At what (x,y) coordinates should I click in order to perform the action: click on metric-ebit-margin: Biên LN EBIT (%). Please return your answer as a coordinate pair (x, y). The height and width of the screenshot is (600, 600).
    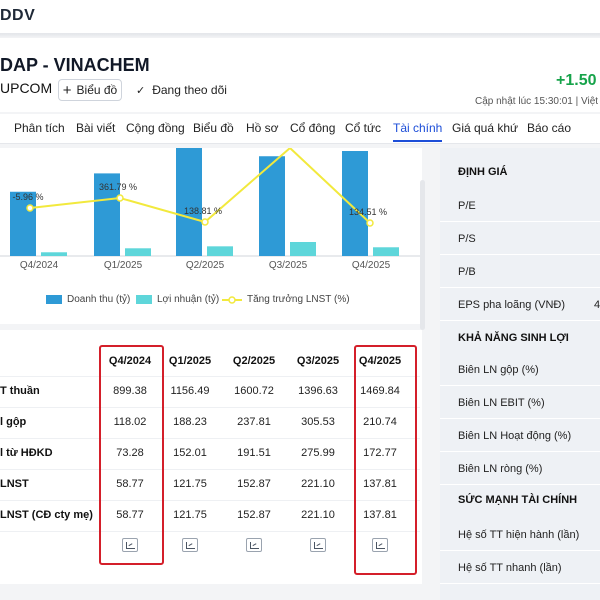
    Looking at the image, I should click on (520, 403).